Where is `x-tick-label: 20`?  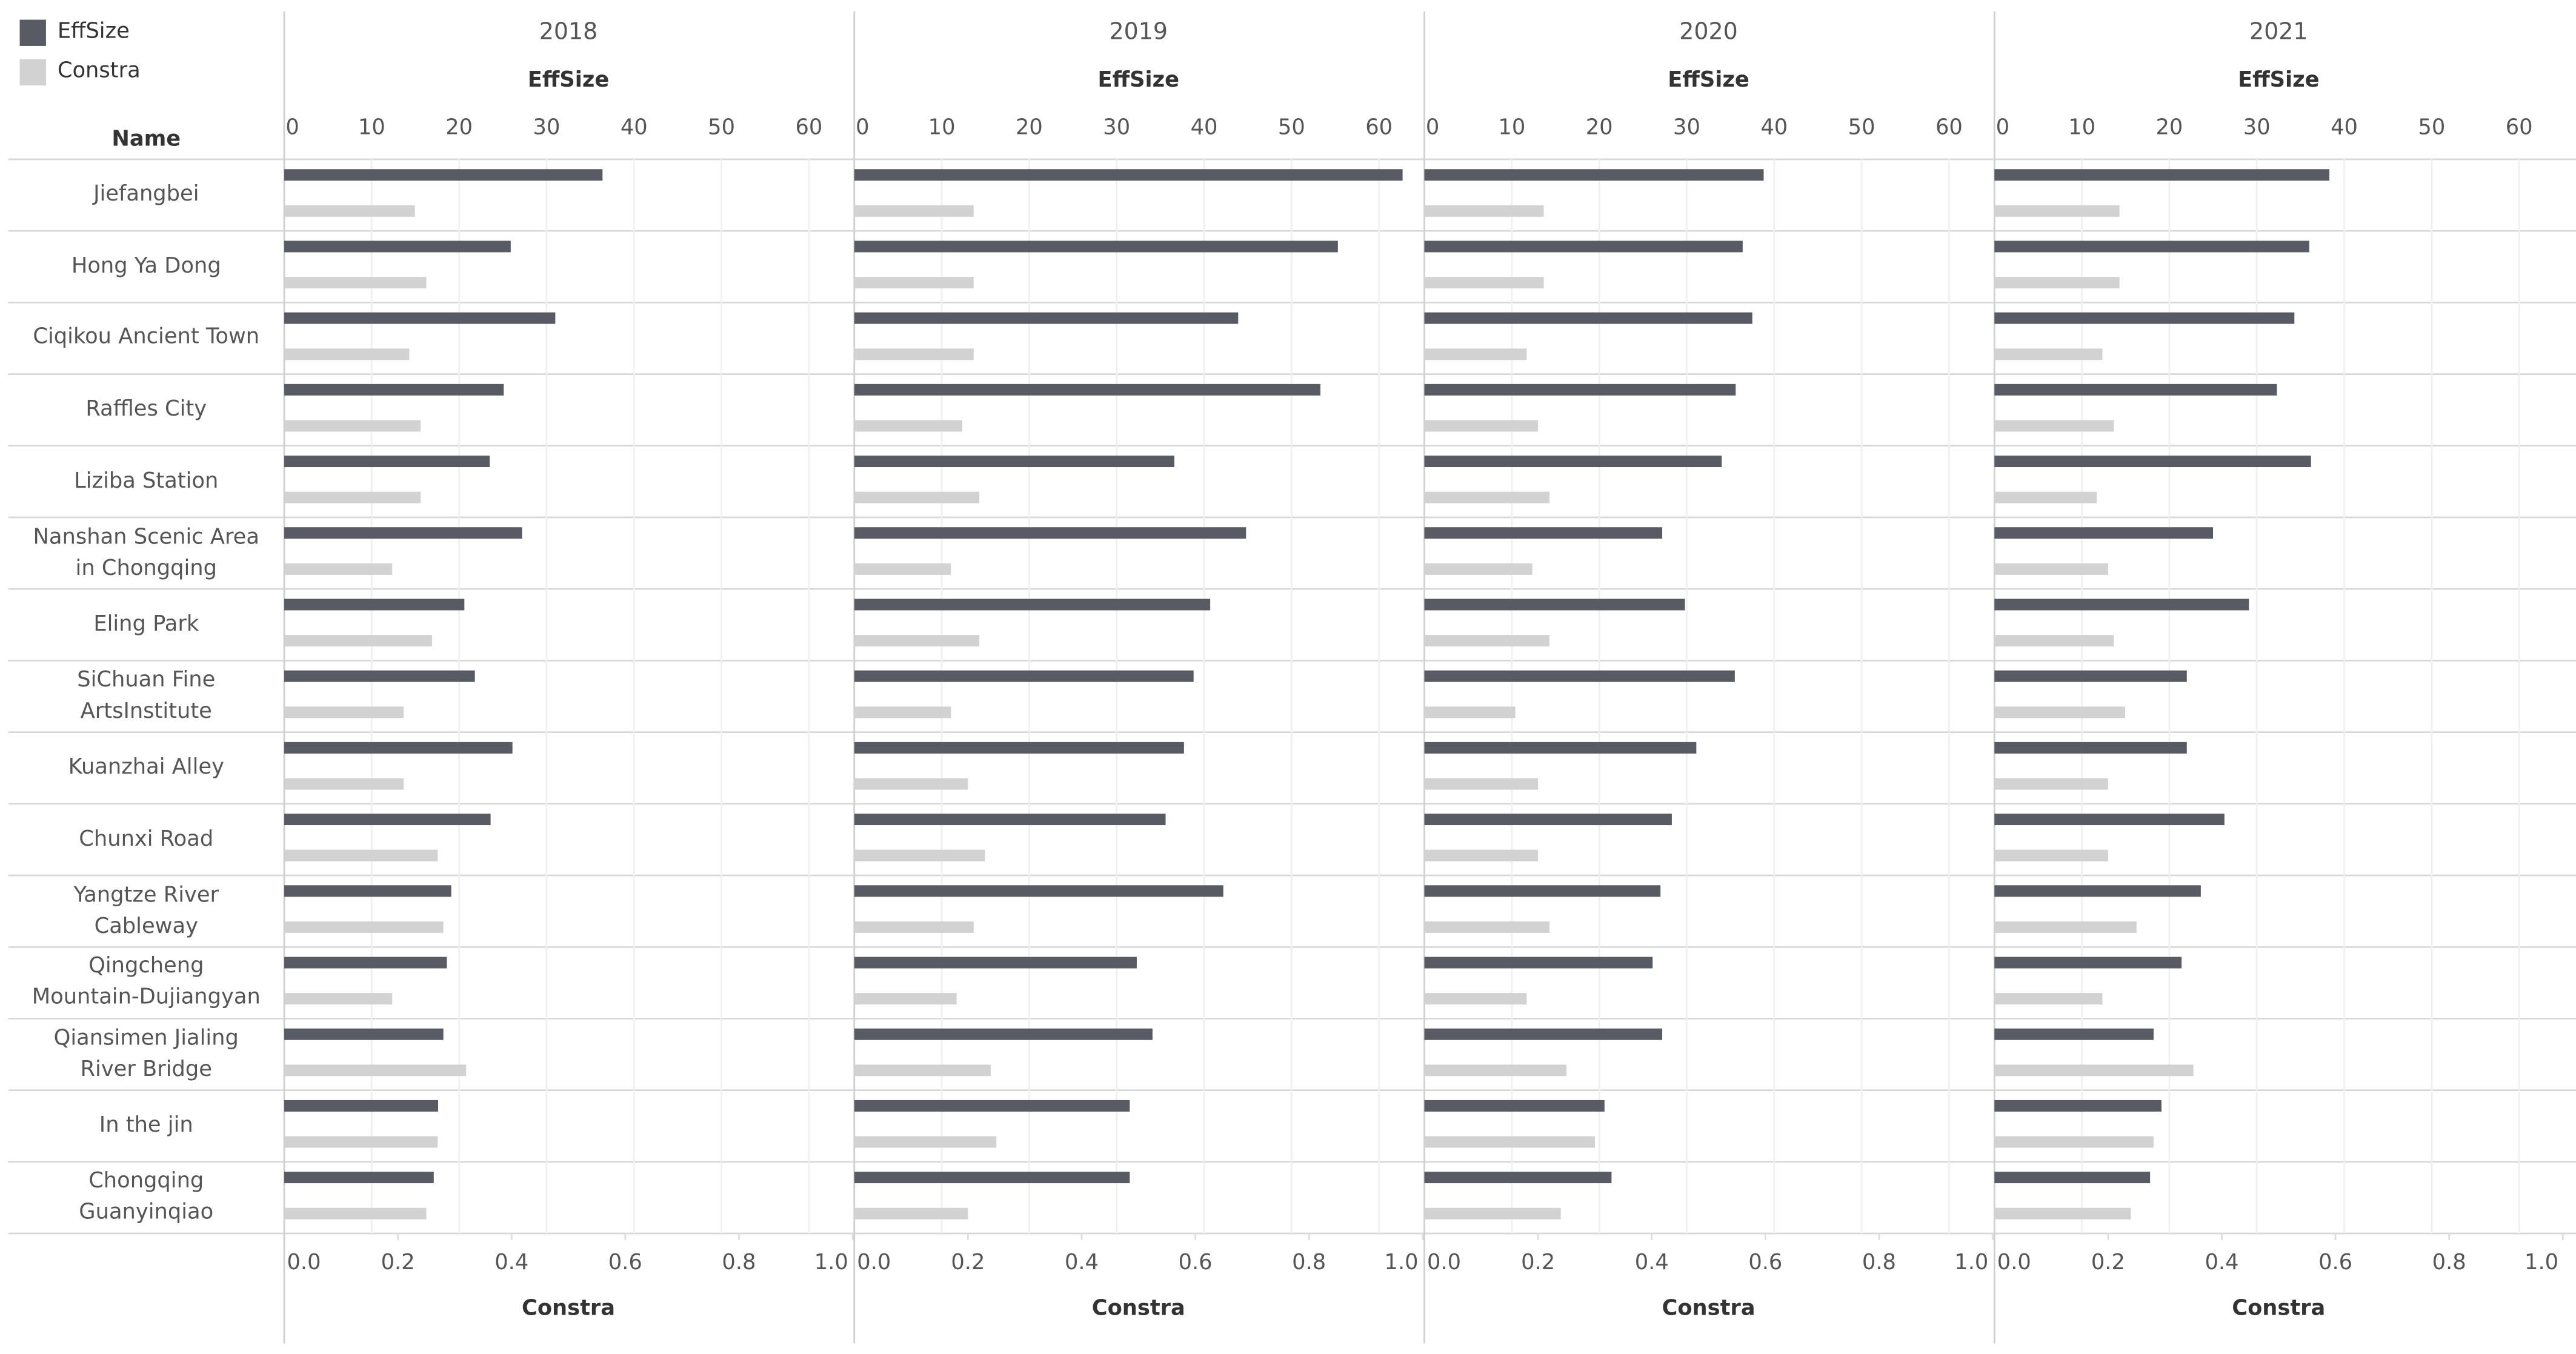
x-tick-label: 20 is located at coordinates (1029, 127).